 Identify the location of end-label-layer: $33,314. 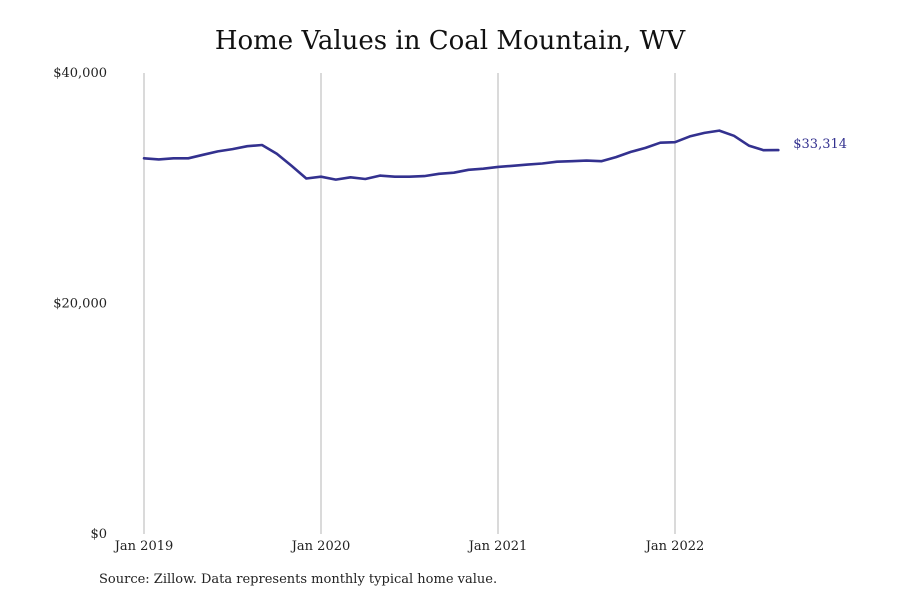
(820, 144).